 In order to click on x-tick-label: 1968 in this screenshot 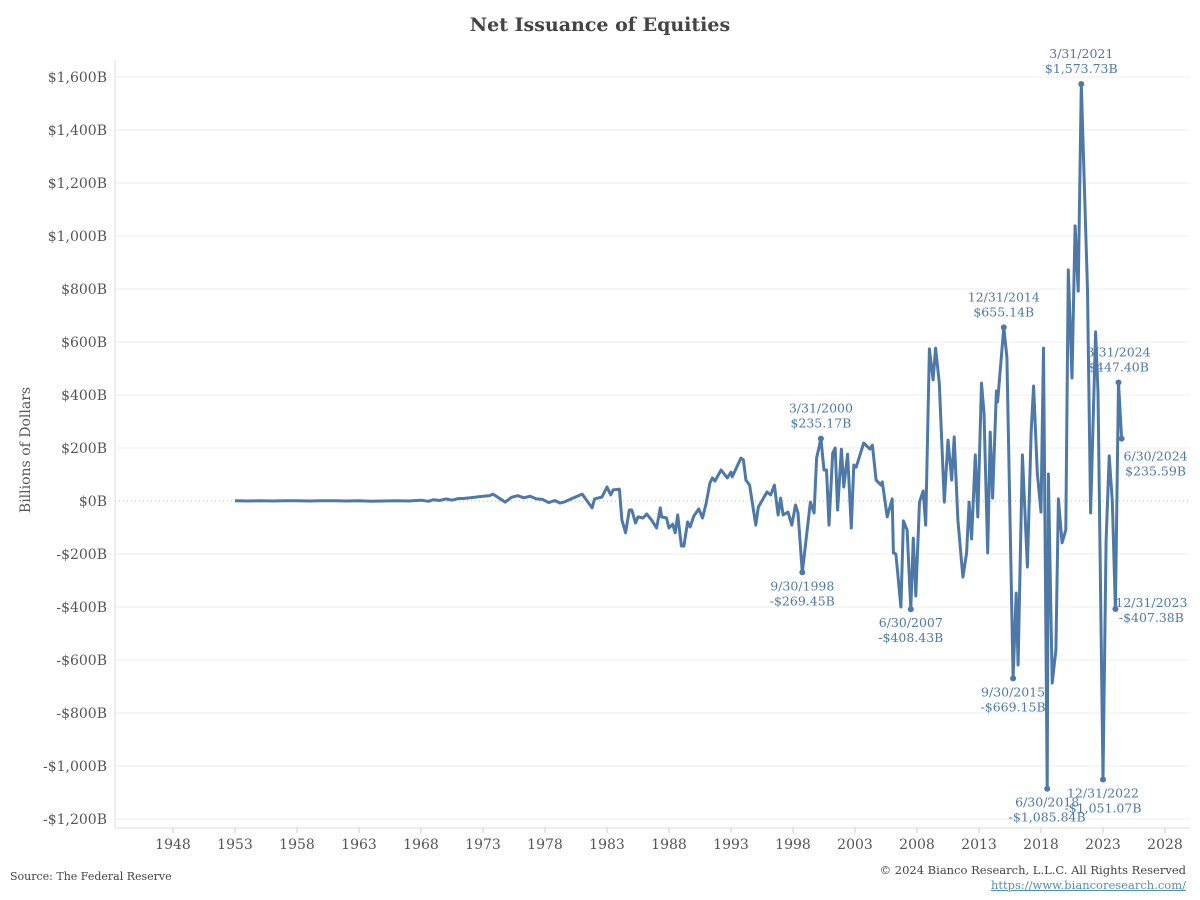, I will do `click(421, 845)`.